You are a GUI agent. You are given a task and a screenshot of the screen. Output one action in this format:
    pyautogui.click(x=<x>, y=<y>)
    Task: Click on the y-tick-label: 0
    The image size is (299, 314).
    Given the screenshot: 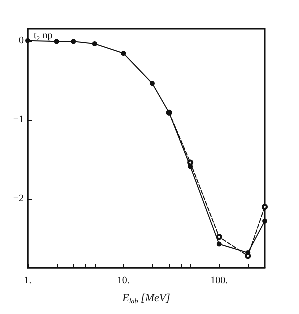 What is the action you would take?
    pyautogui.click(x=21, y=40)
    